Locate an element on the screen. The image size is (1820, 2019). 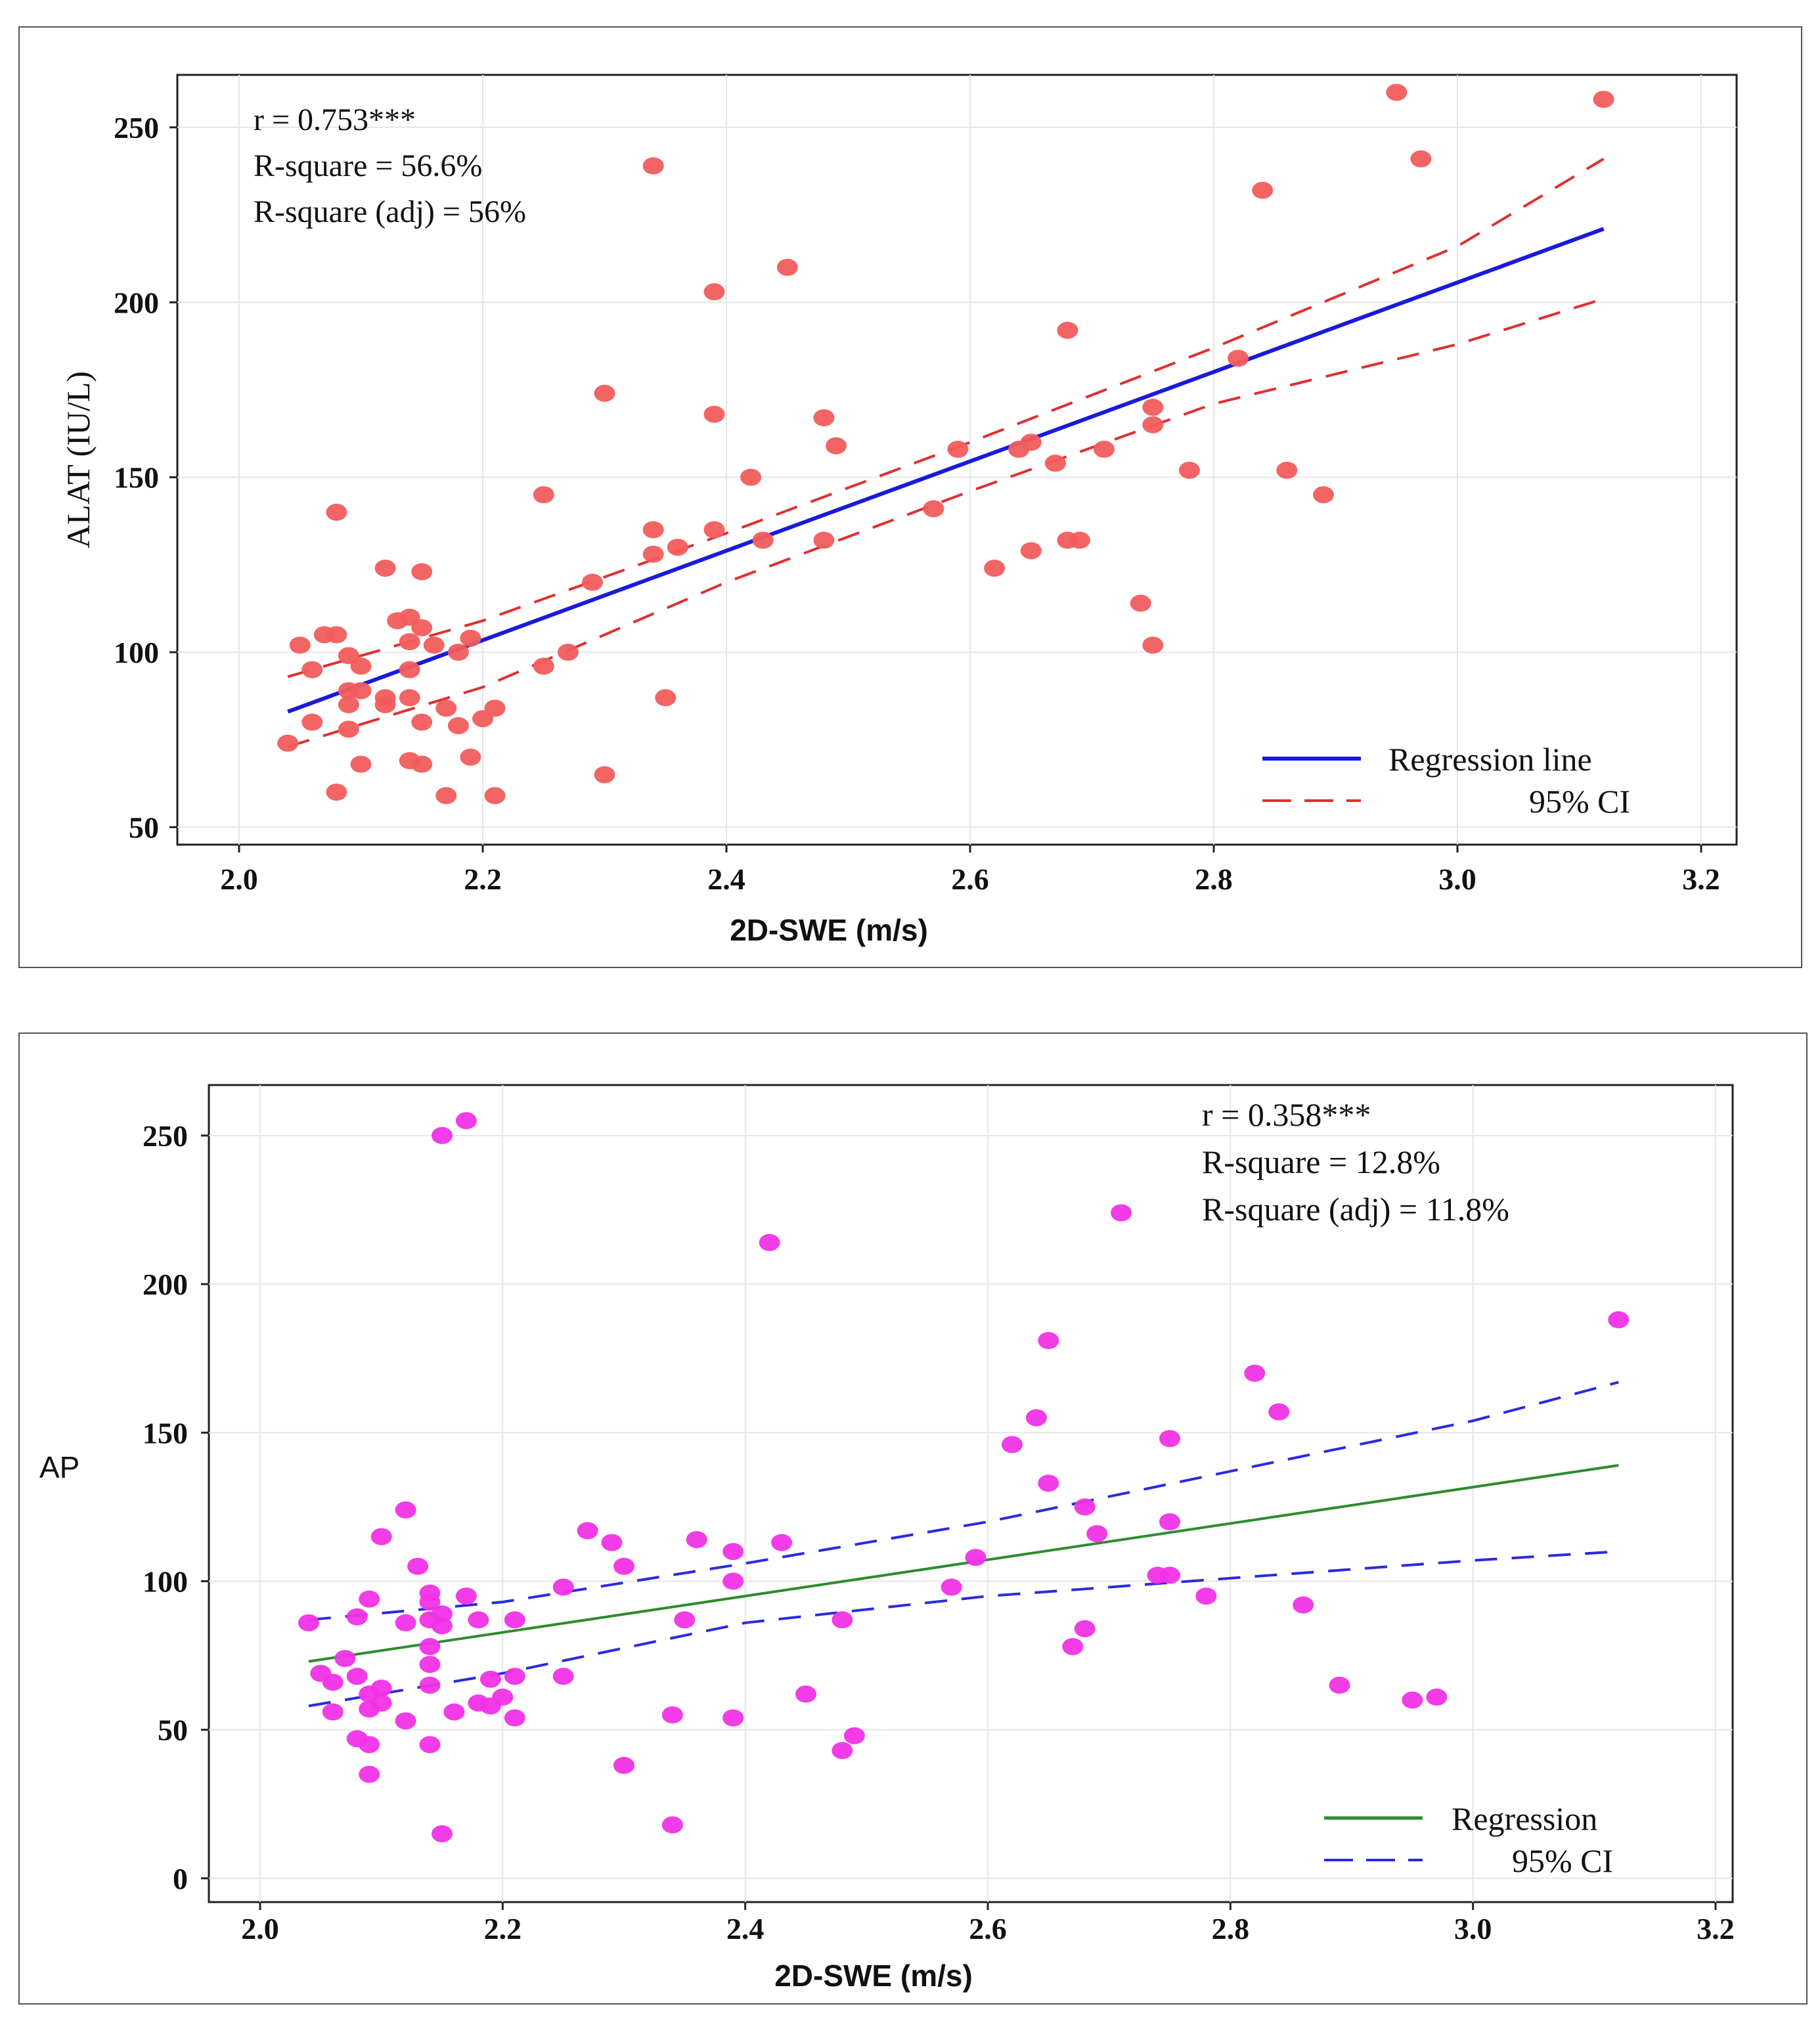
regression-line is located at coordinates (963, 1563).